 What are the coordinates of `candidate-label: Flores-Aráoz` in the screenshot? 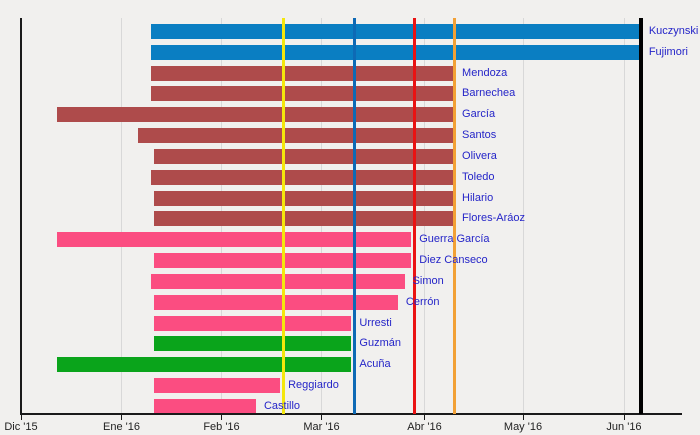 It's located at (494, 218).